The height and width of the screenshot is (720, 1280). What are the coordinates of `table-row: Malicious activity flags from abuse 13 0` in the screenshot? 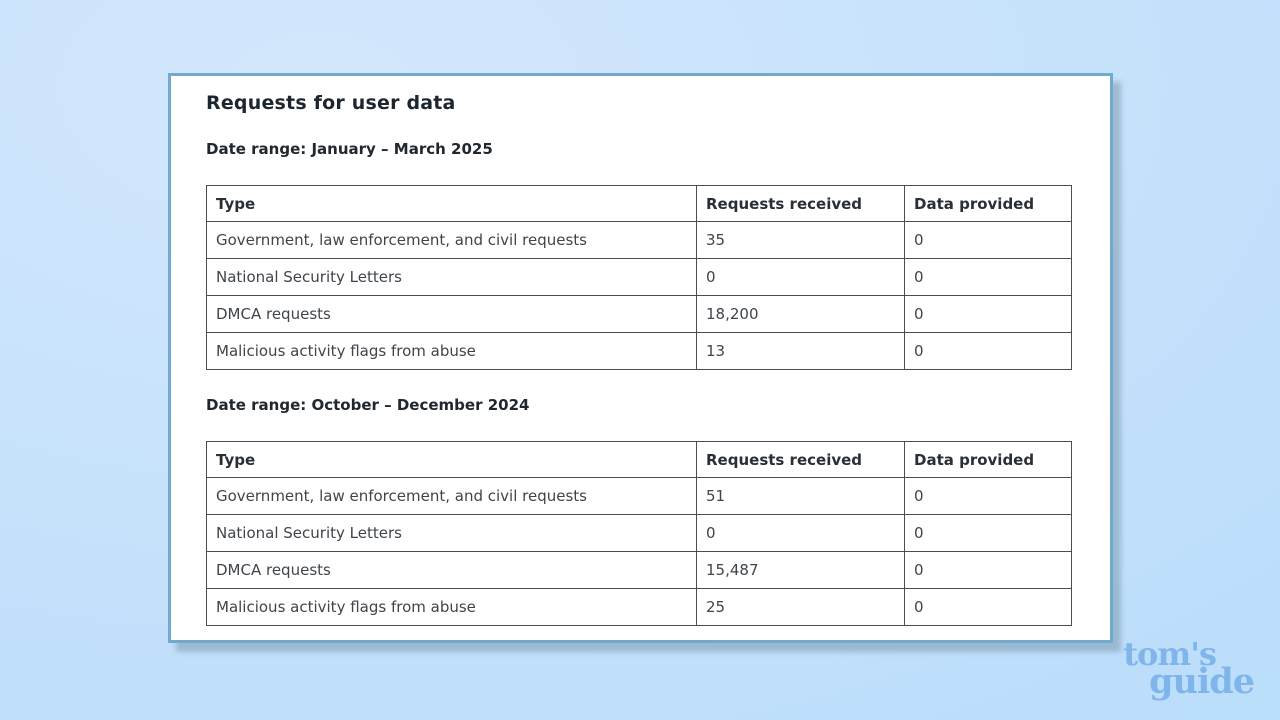 It's located at (639, 351).